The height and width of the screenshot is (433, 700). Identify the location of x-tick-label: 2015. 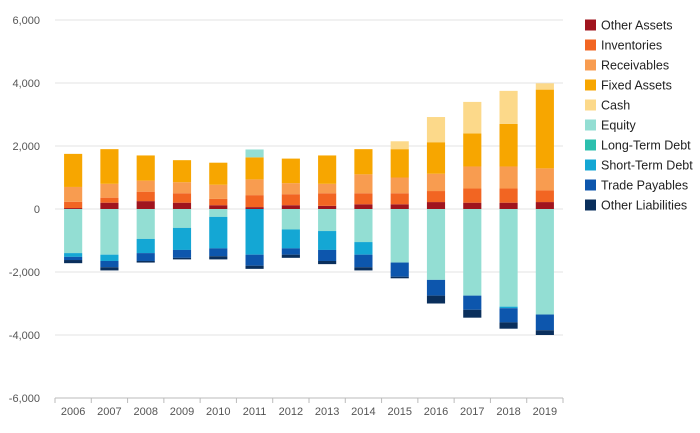
(399, 412).